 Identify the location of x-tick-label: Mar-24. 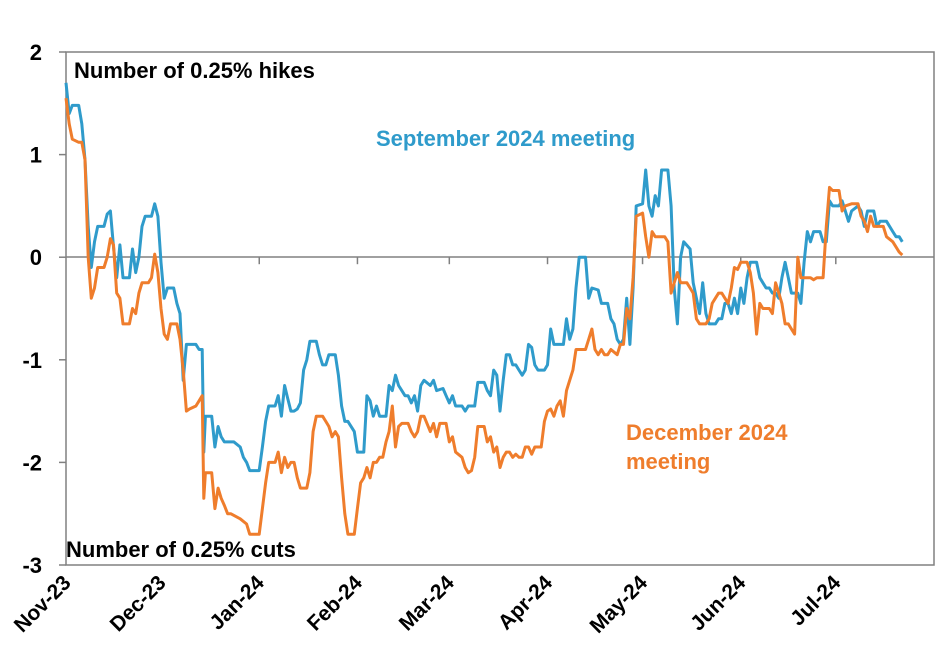
(427, 603).